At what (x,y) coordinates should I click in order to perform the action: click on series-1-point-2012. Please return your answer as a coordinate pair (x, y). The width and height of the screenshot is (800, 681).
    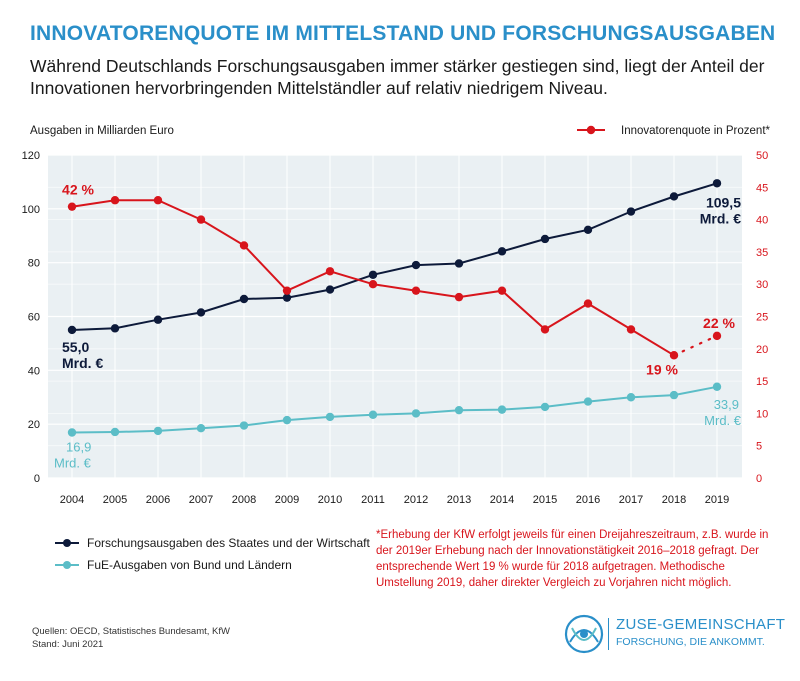
    Looking at the image, I should click on (416, 413).